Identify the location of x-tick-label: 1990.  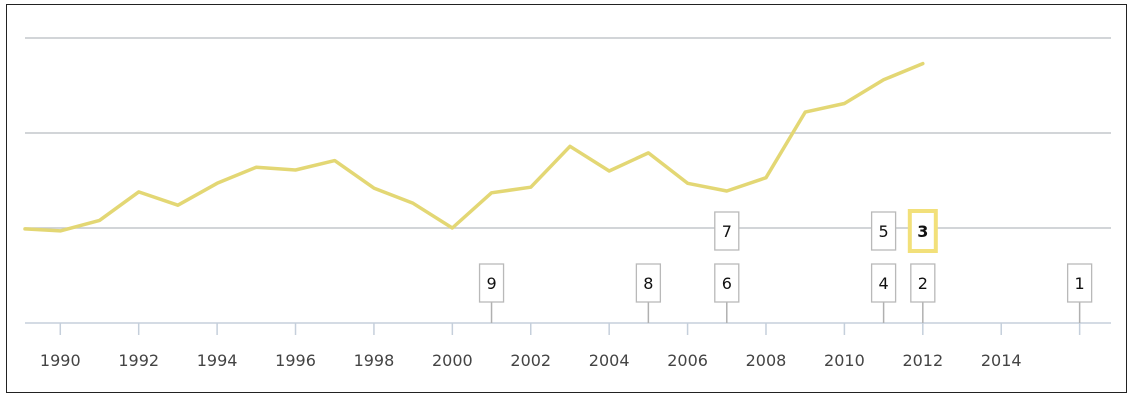
(60, 360).